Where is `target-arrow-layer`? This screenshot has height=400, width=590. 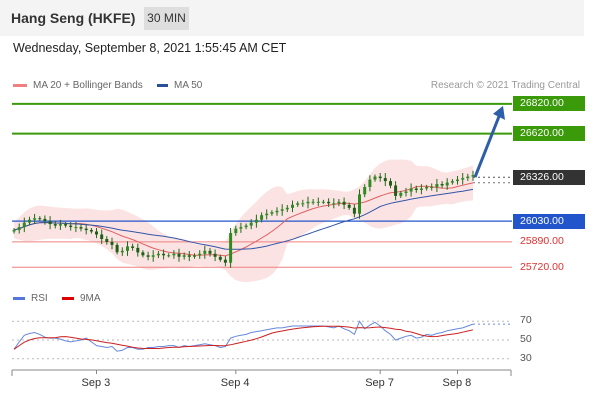
target-arrow-layer is located at coordinates (489, 141).